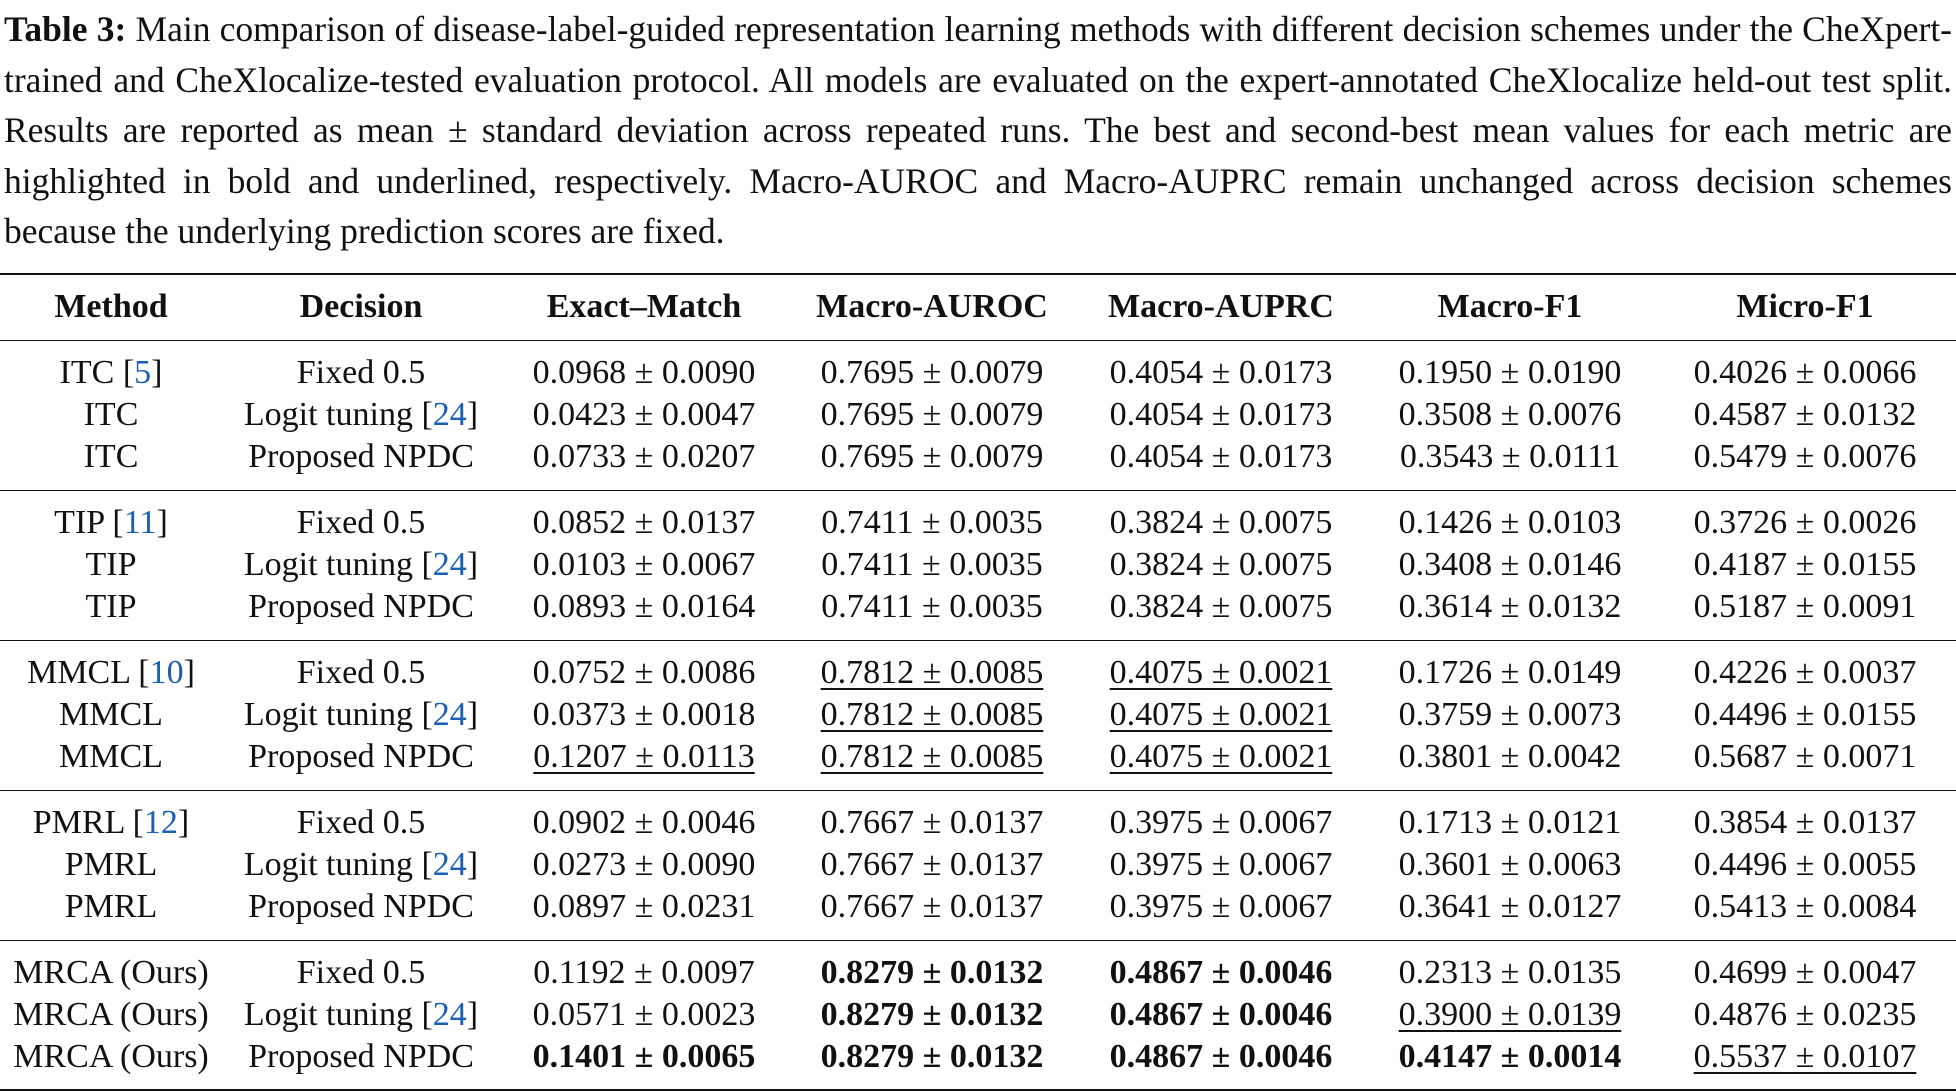  I want to click on cell-exact-match: 0.0273 ± 0.0090, so click(644, 865).